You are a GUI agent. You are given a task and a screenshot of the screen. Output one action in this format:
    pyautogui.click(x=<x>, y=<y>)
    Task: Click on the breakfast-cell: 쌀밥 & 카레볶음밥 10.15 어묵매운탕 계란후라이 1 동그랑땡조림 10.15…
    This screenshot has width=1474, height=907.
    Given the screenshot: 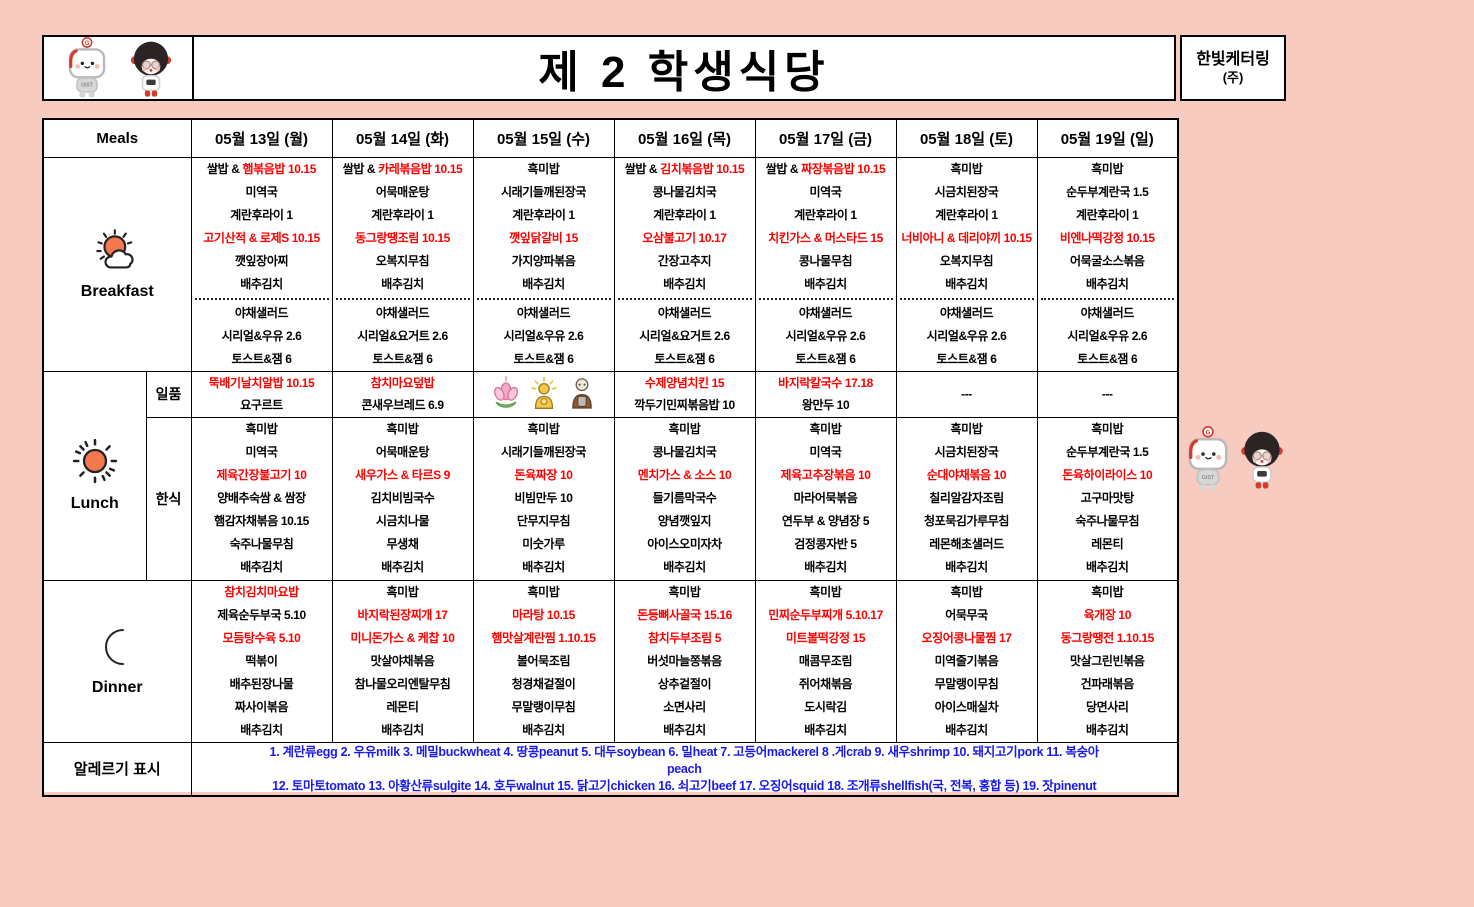 What is the action you would take?
    pyautogui.click(x=402, y=264)
    